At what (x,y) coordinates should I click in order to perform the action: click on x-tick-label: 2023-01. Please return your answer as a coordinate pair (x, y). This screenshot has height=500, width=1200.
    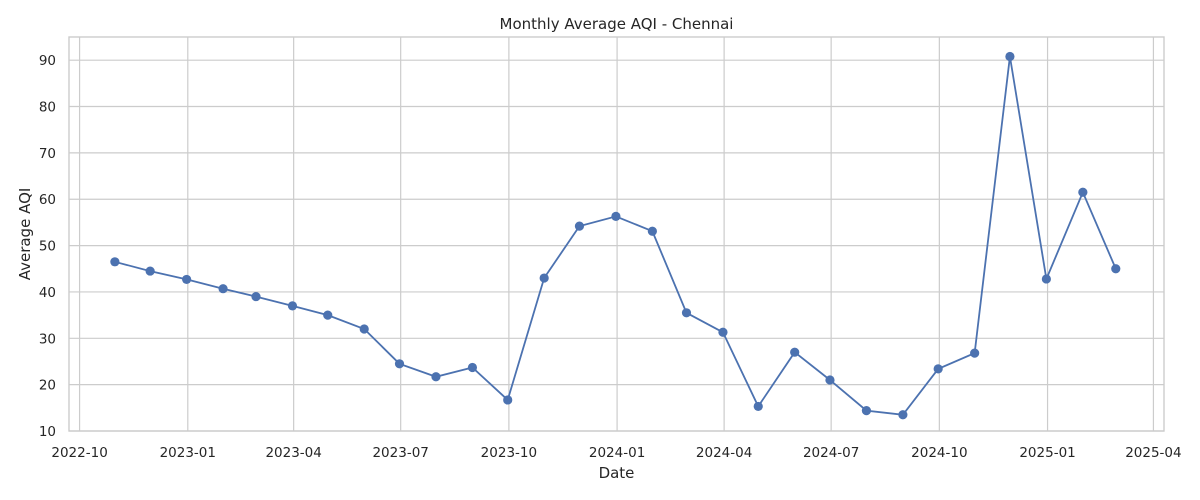
    Looking at the image, I should click on (188, 453).